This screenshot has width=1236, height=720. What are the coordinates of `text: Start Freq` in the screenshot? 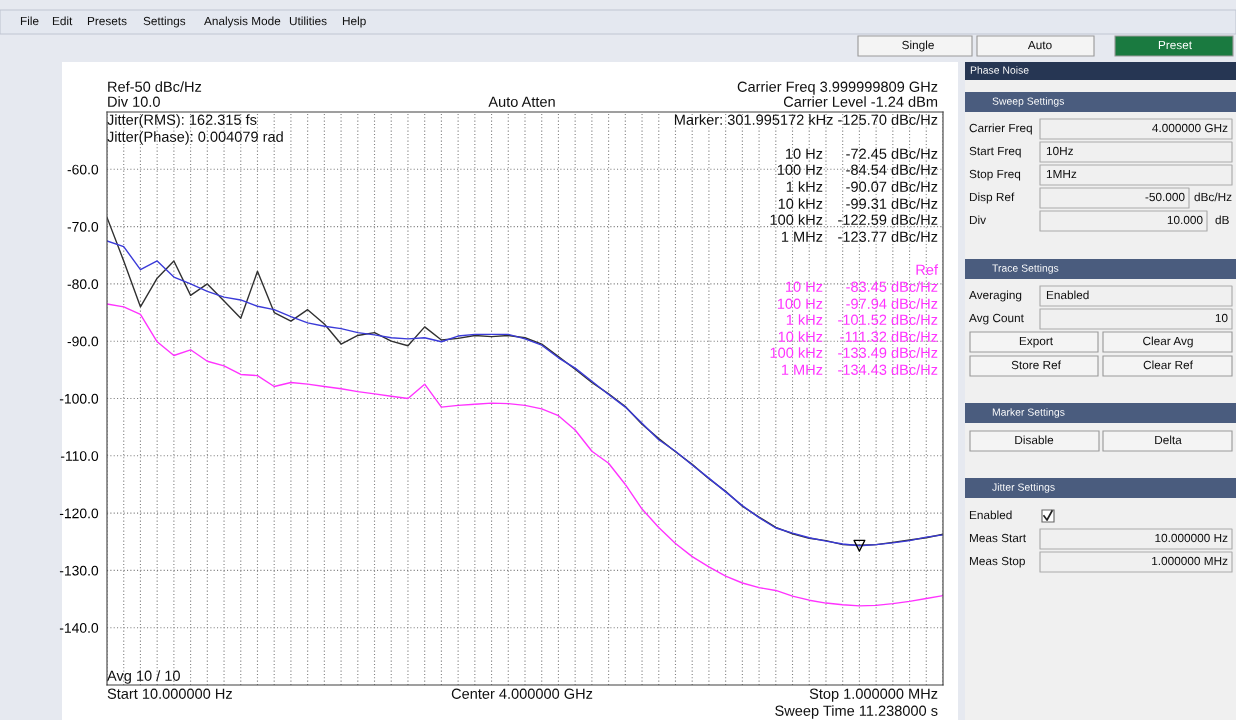 It's located at (995, 152).